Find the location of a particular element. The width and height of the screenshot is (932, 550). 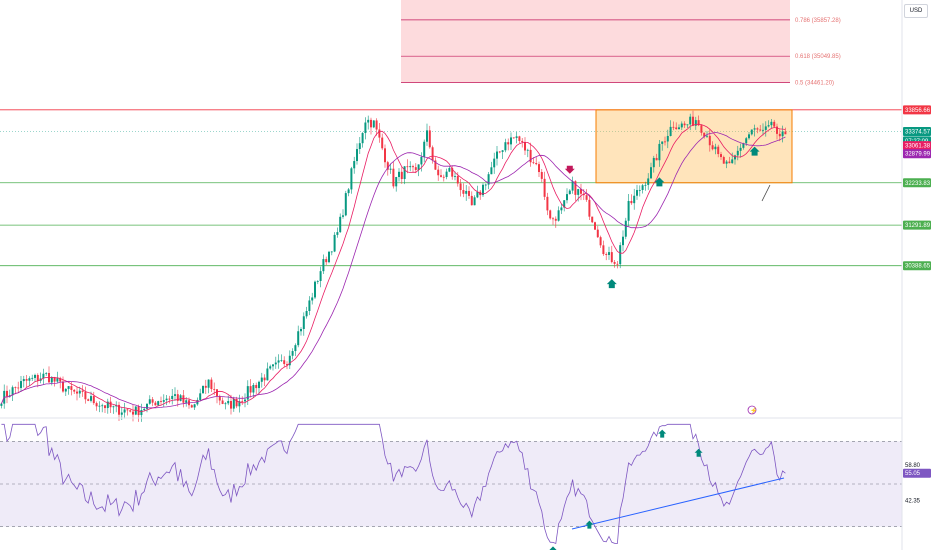

price-tag-bg is located at coordinates (917, 154).